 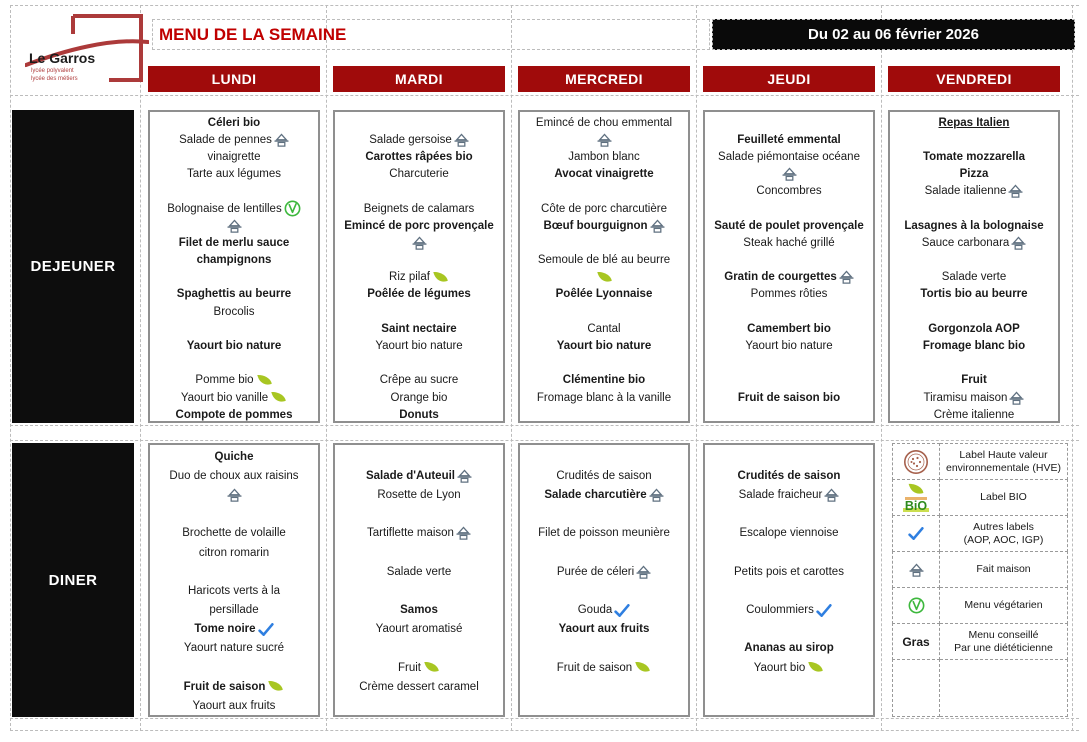 What do you see at coordinates (980, 461) in the screenshot?
I see `legend-row-hve: Label Haute valeur environnementale (HVE)` at bounding box center [980, 461].